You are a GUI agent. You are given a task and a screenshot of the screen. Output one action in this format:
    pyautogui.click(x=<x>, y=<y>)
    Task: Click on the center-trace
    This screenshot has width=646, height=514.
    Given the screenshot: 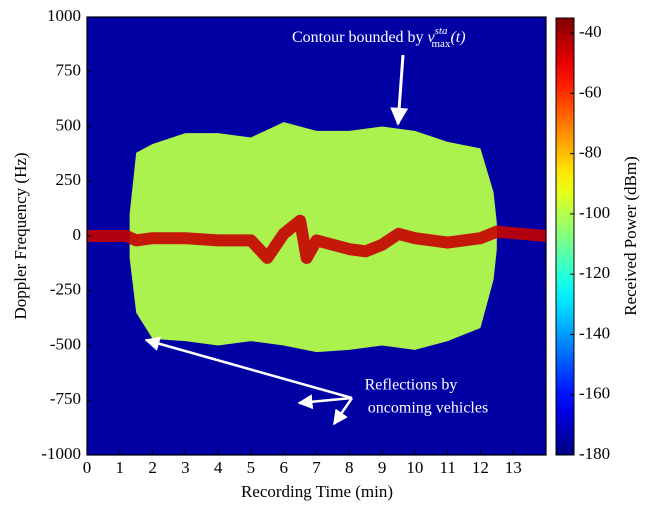 What is the action you would take?
    pyautogui.click(x=316, y=239)
    